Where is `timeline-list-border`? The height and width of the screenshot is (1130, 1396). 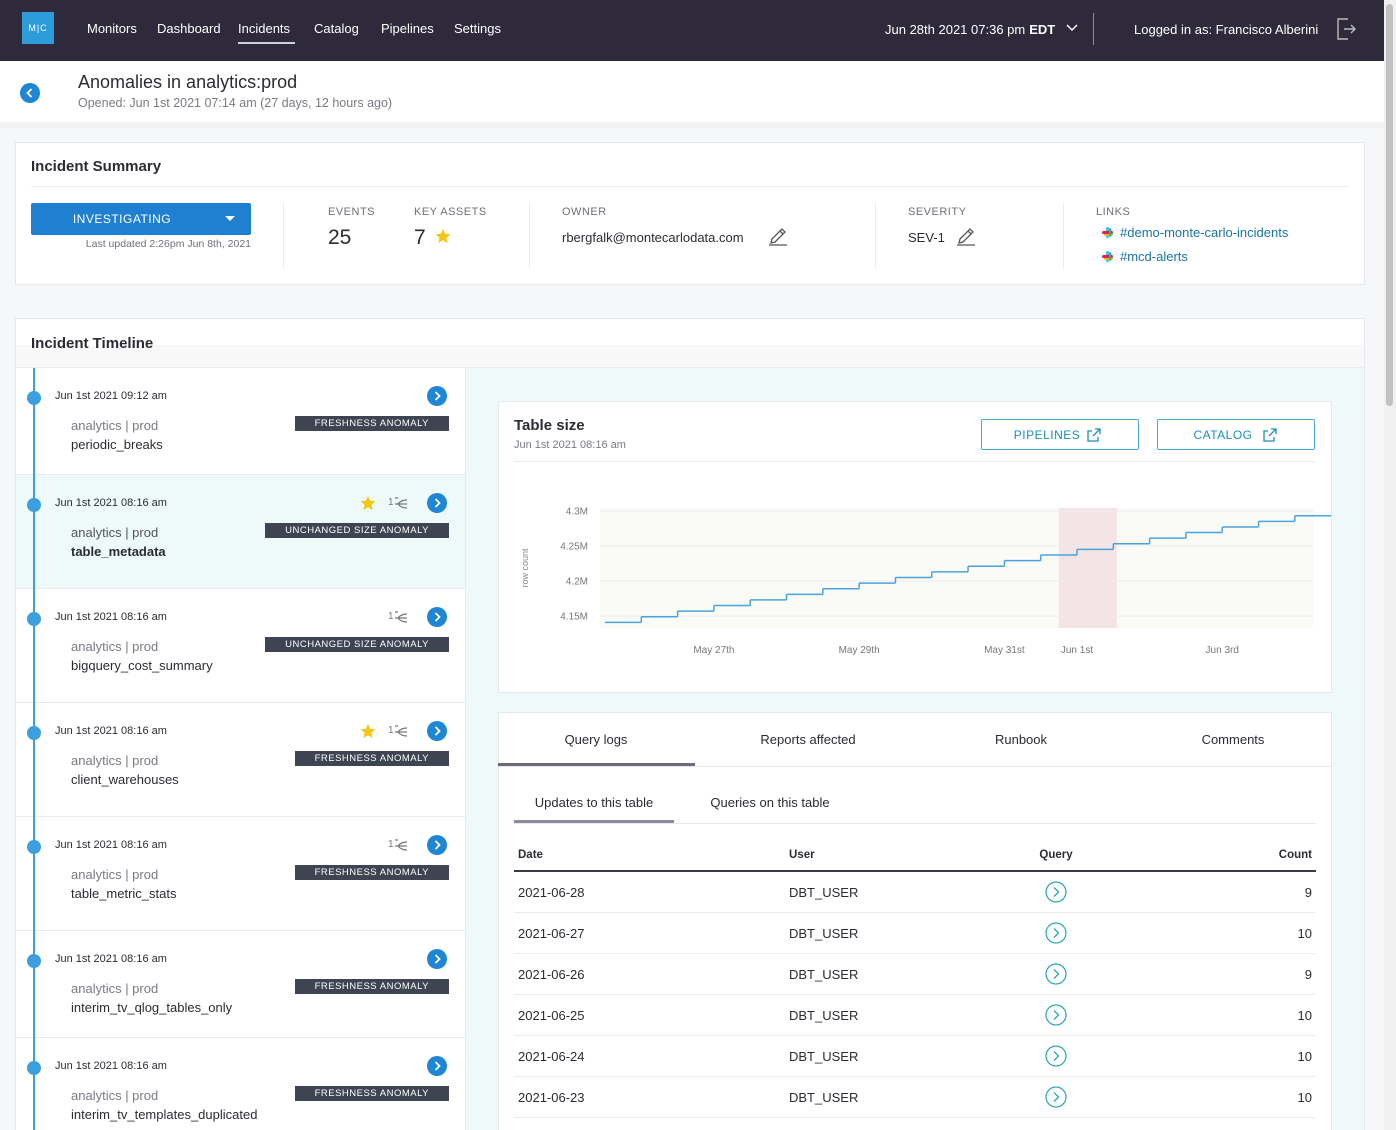 timeline-list-border is located at coordinates (465, 749).